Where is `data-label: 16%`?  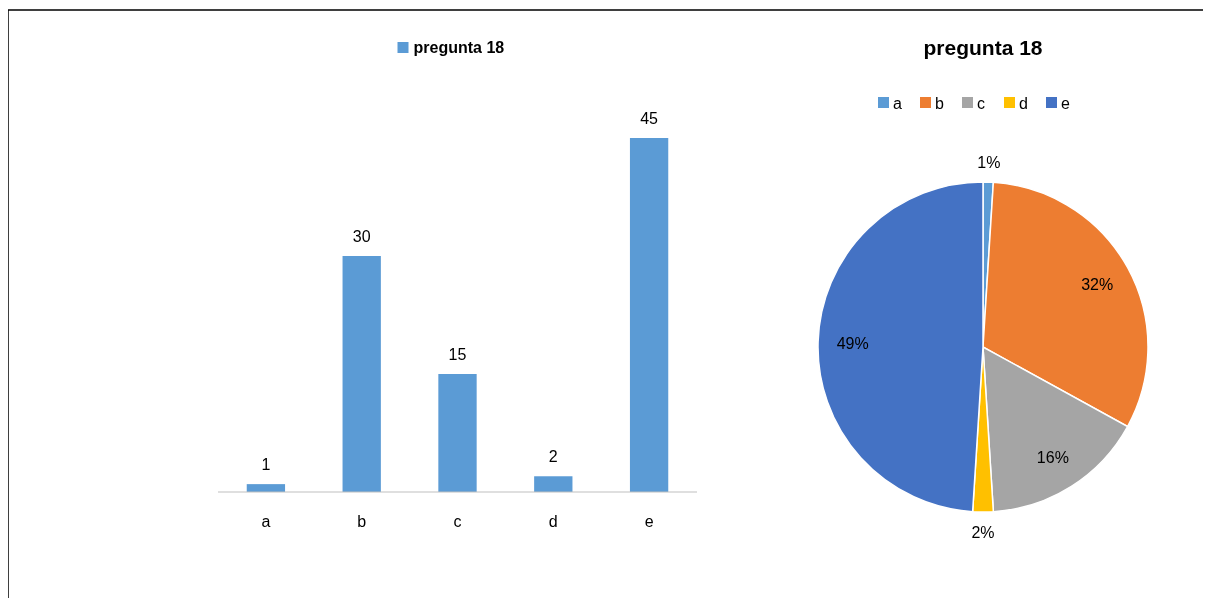
data-label: 16% is located at coordinates (1052, 458).